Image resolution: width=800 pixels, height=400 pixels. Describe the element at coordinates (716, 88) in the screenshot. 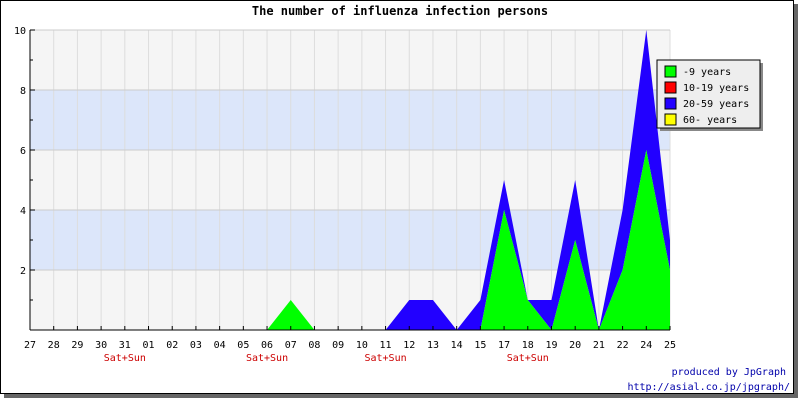

I see `legend-label: 10-19 years` at that location.